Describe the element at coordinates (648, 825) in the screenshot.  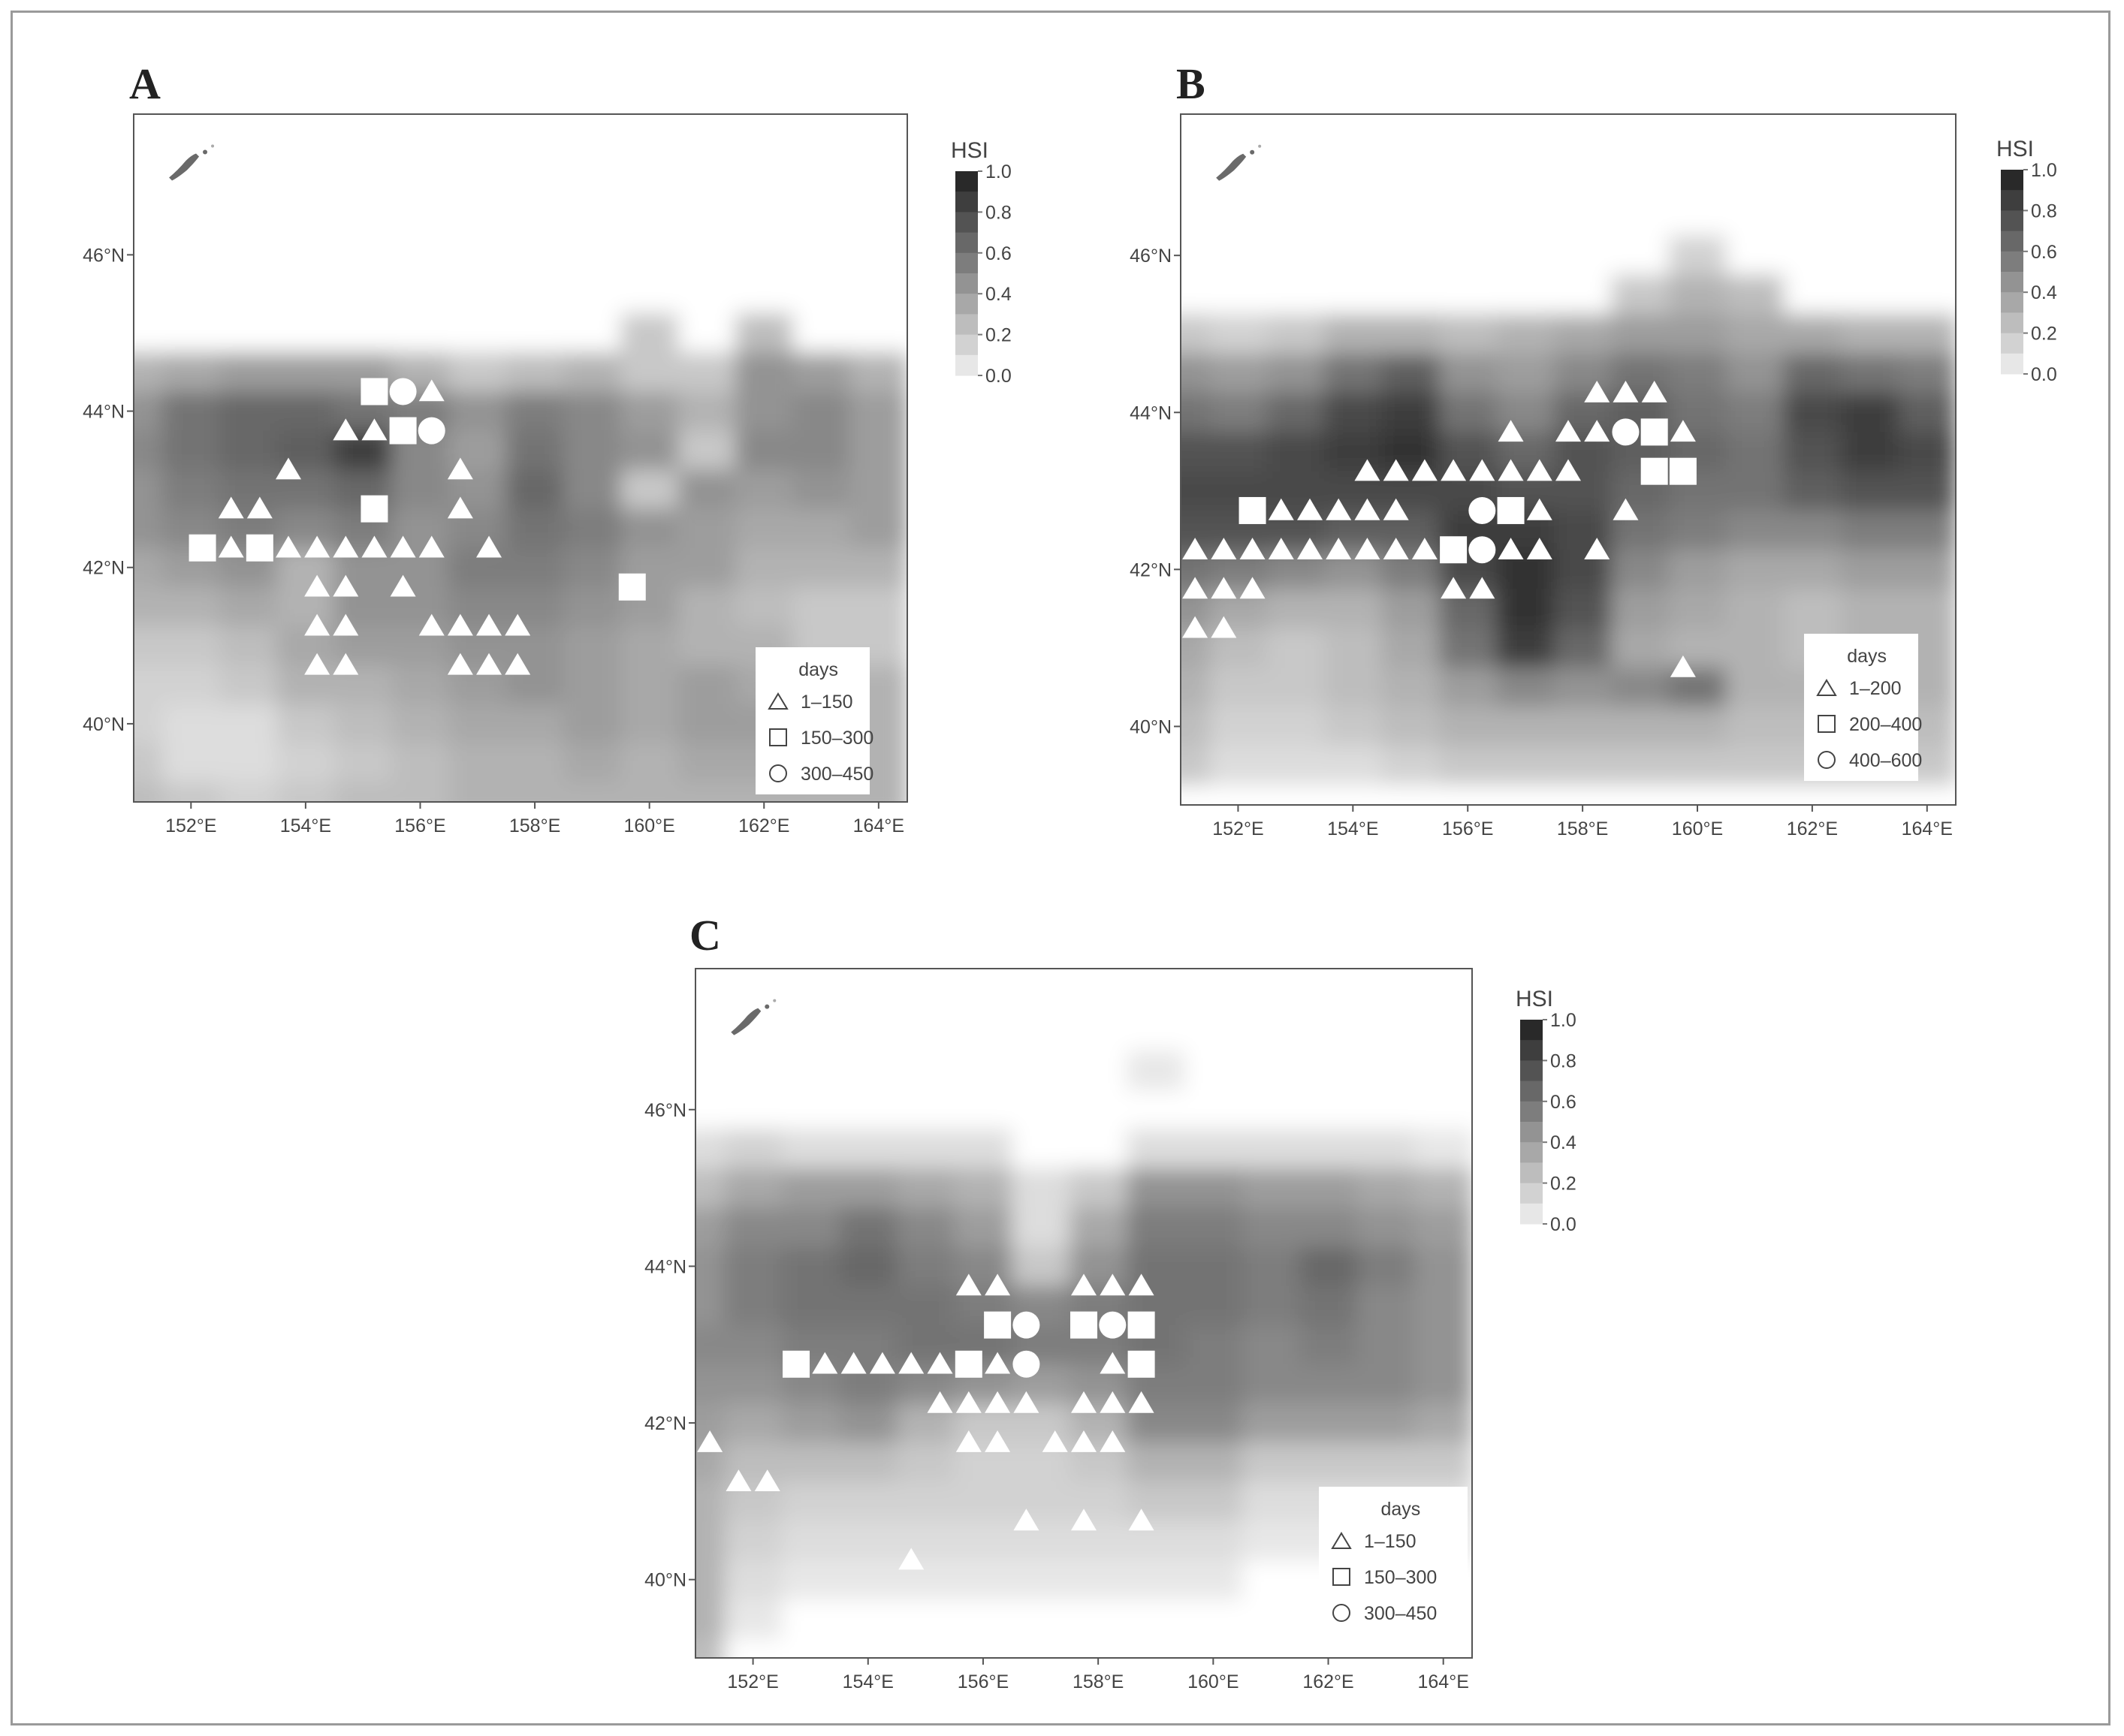
I see `x-tick-label: 160°E` at that location.